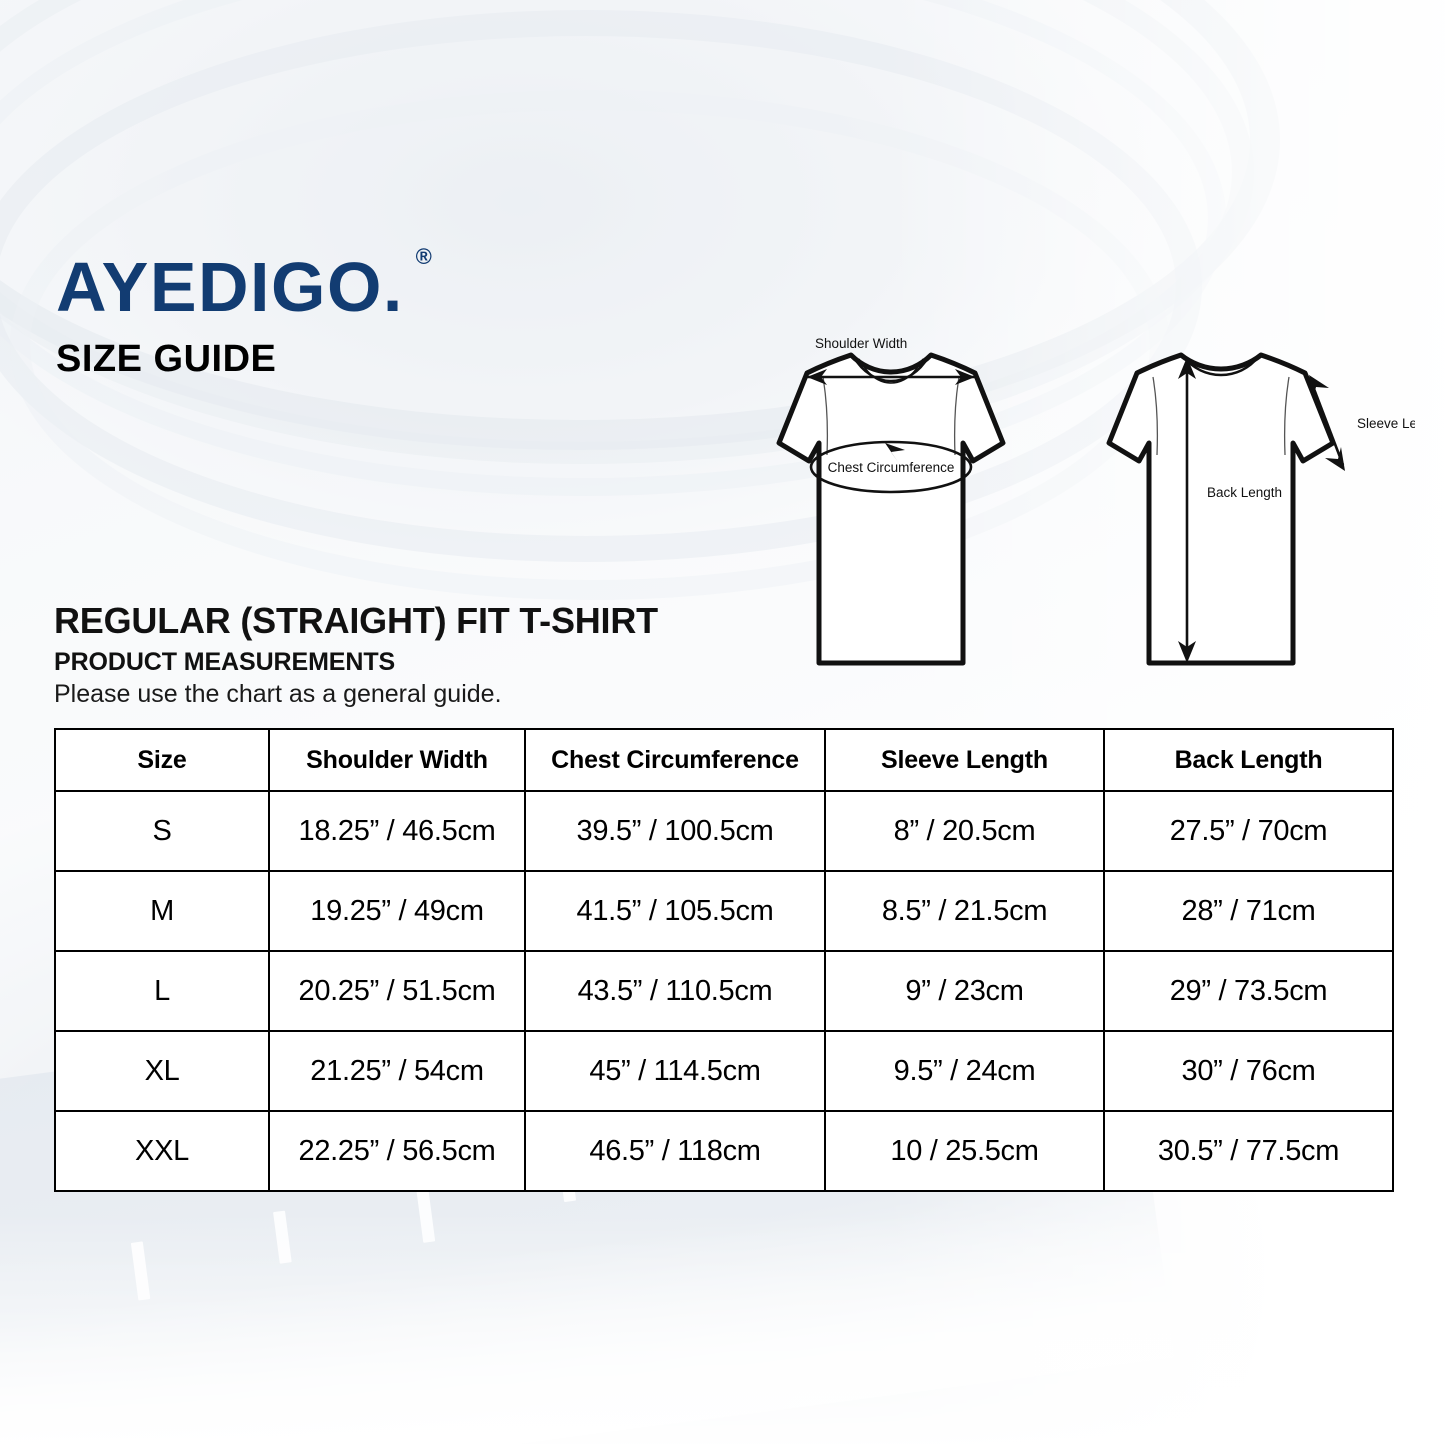 This screenshot has height=1444, width=1445. What do you see at coordinates (356, 620) in the screenshot?
I see `fit-title: REGULAR (STRAIGHT) FIT T-SHIRT` at bounding box center [356, 620].